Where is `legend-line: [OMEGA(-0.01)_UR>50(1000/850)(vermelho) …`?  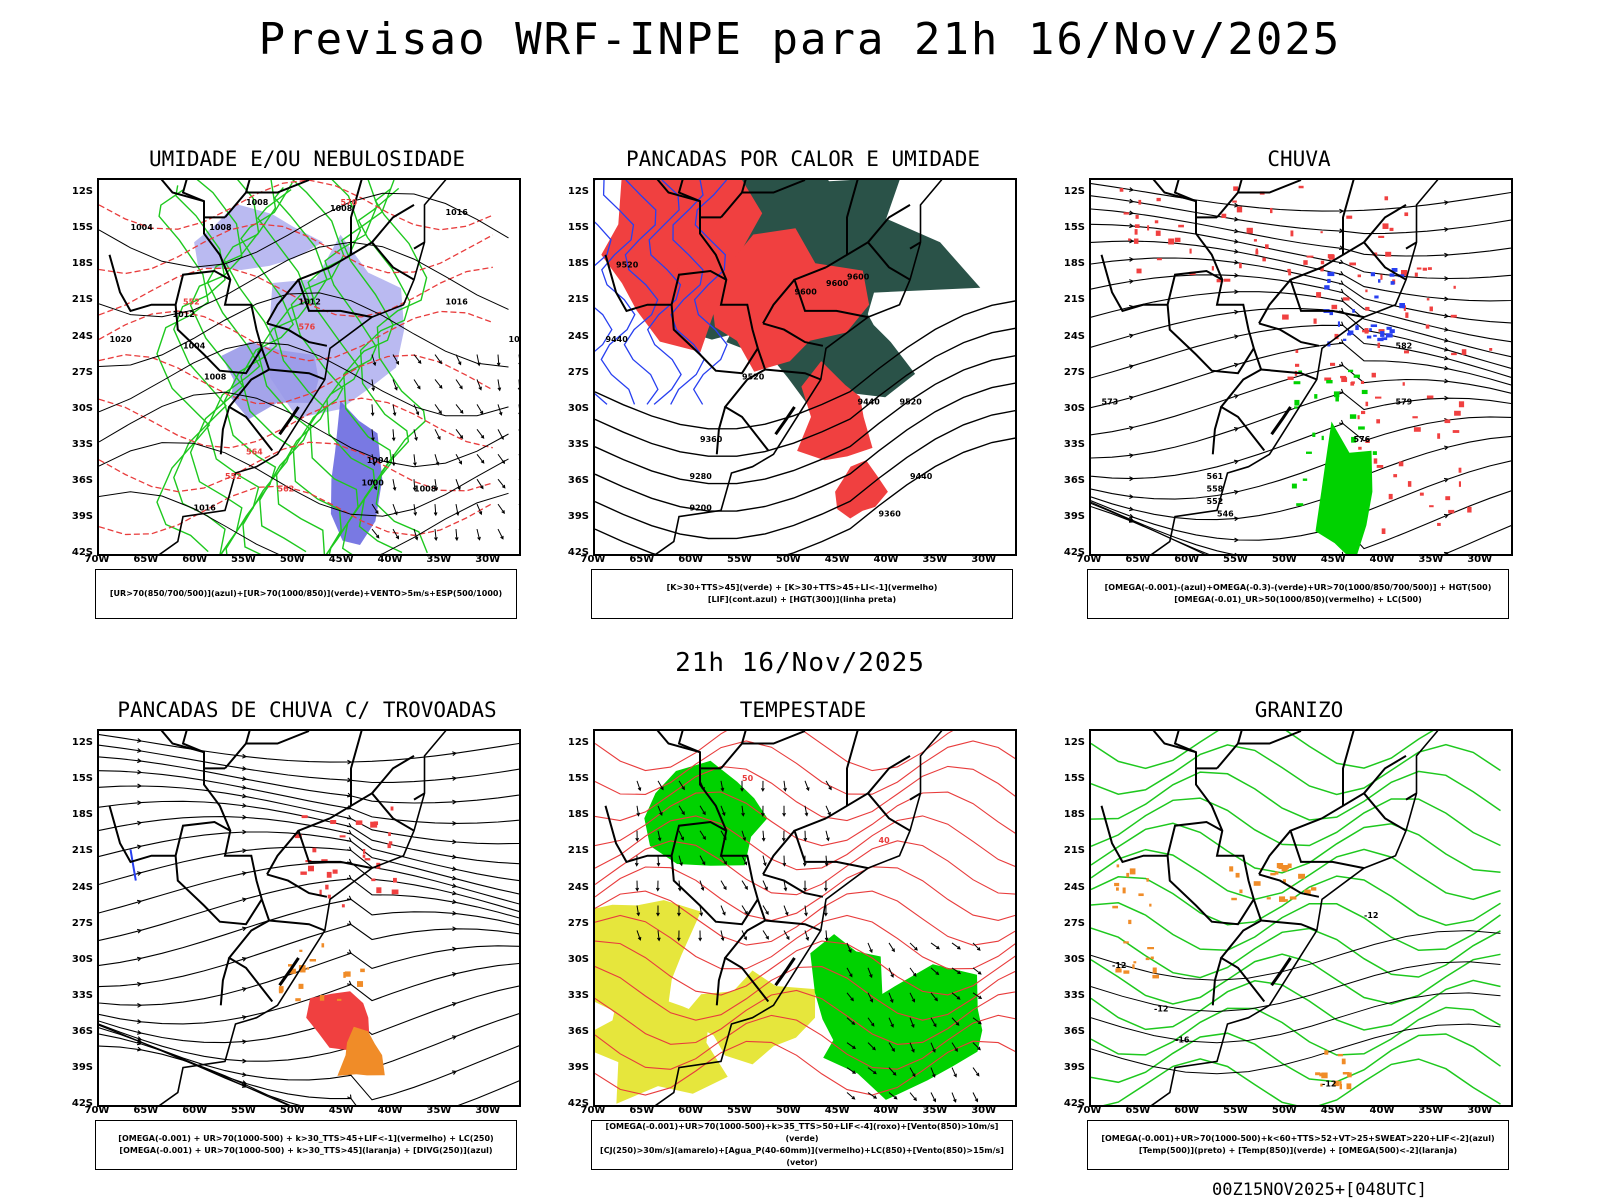
legend-line: [OMEGA(-0.01)_UR>50(1000/850)(vermelho) … is located at coordinates (1298, 599).